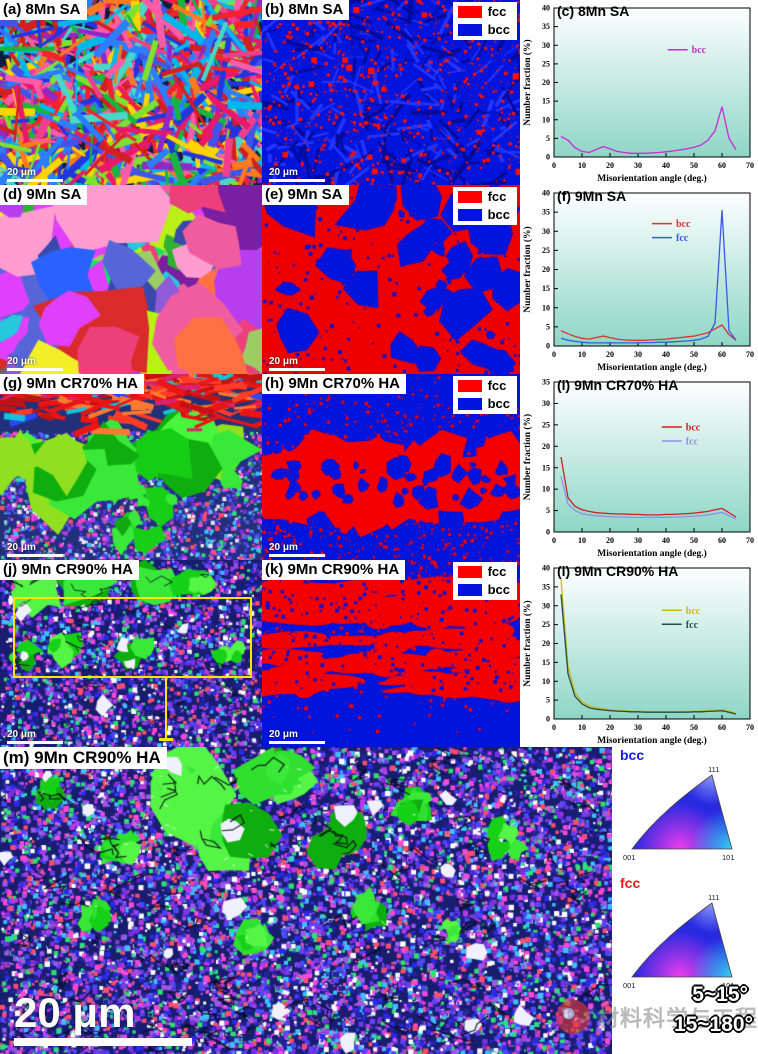 This screenshot has width=758, height=1054. I want to click on ebsd-ipf-map-j, so click(131, 653).